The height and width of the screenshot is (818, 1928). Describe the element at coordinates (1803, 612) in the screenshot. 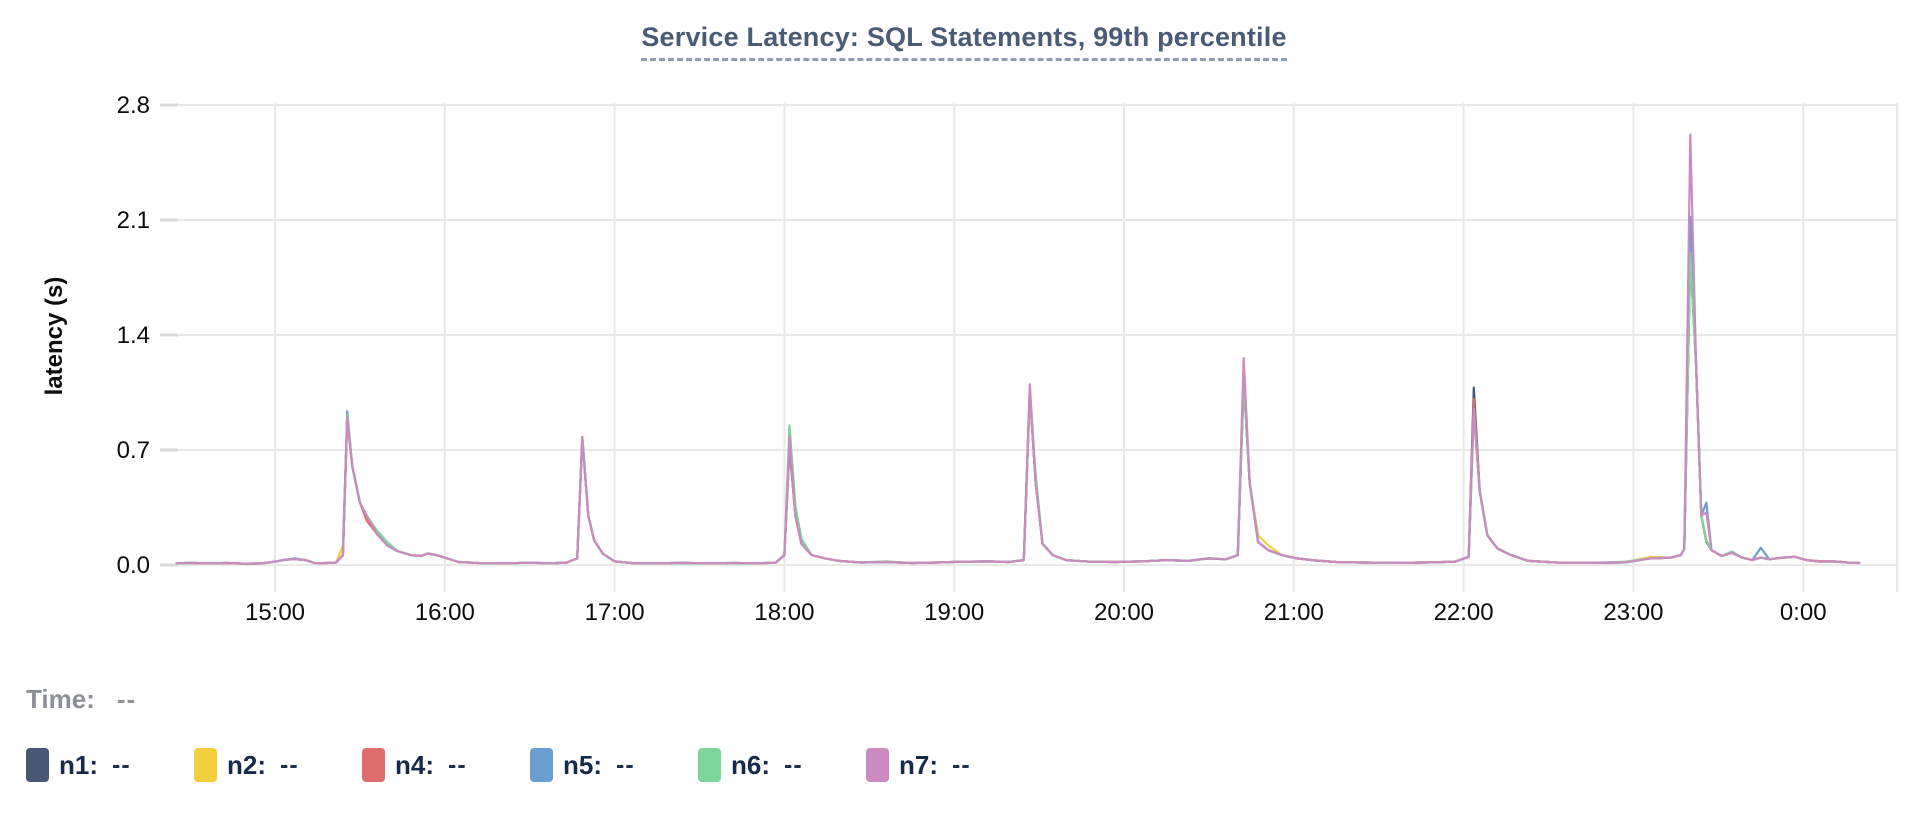

I see `svg-text: 0:00` at that location.